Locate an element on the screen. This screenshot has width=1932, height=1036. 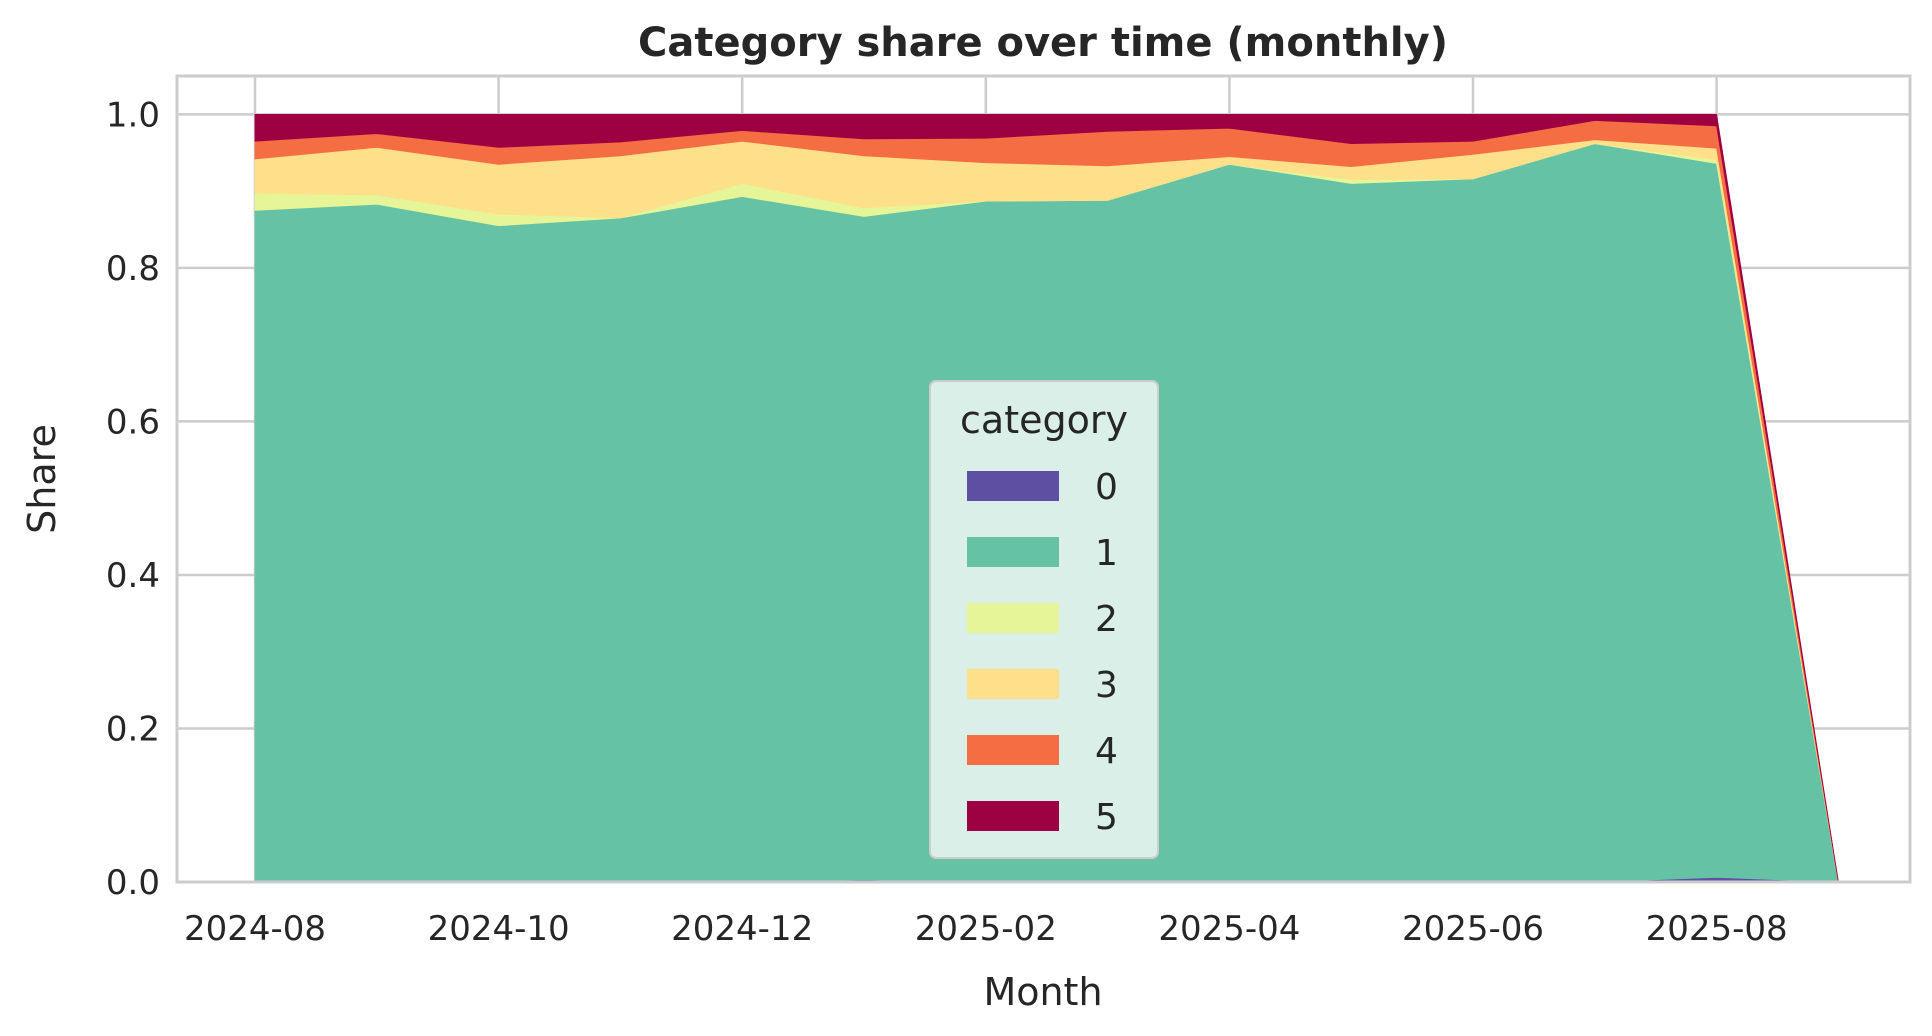
y-tick-label-0: 0.0 is located at coordinates (133, 883).